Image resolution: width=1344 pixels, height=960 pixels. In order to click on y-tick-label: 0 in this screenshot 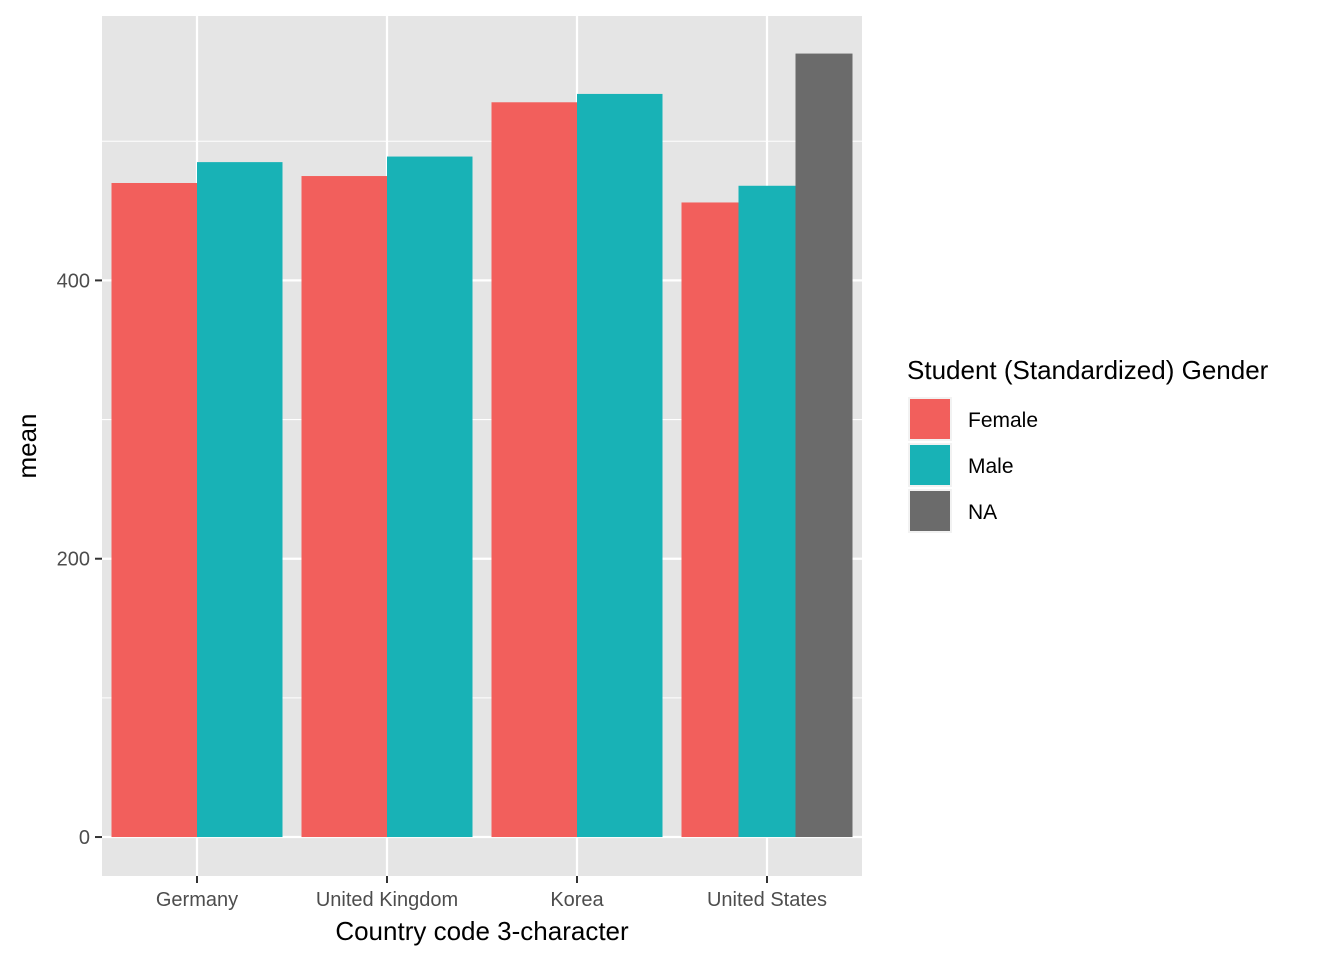, I will do `click(84, 838)`.